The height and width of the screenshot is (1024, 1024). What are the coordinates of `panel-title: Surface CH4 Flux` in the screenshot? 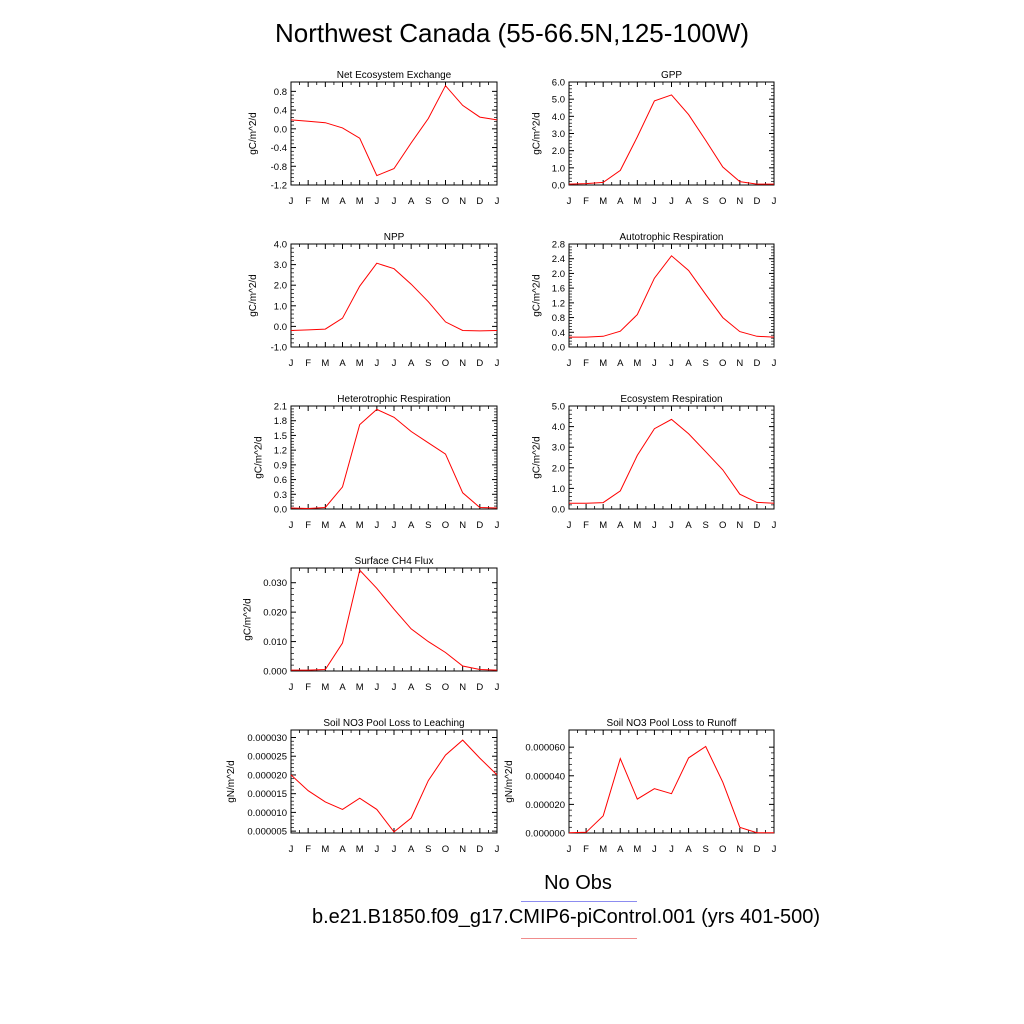 It's located at (394, 561).